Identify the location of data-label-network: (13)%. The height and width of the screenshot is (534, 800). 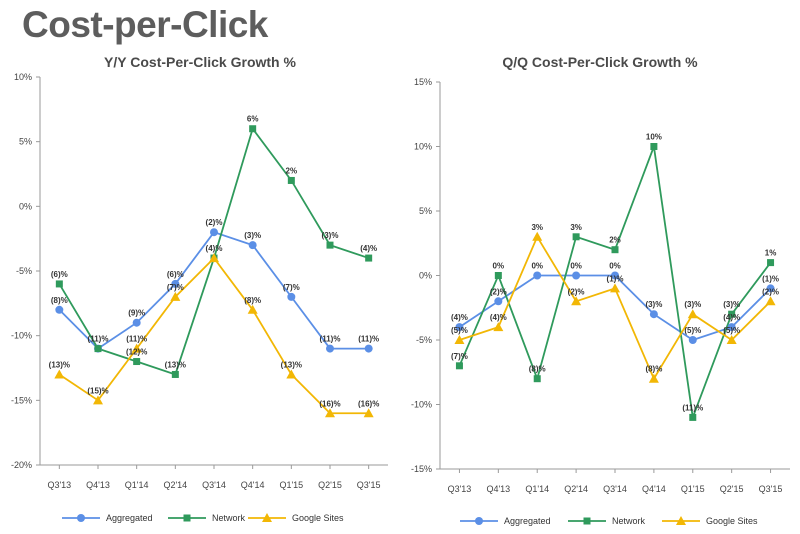
(175, 364).